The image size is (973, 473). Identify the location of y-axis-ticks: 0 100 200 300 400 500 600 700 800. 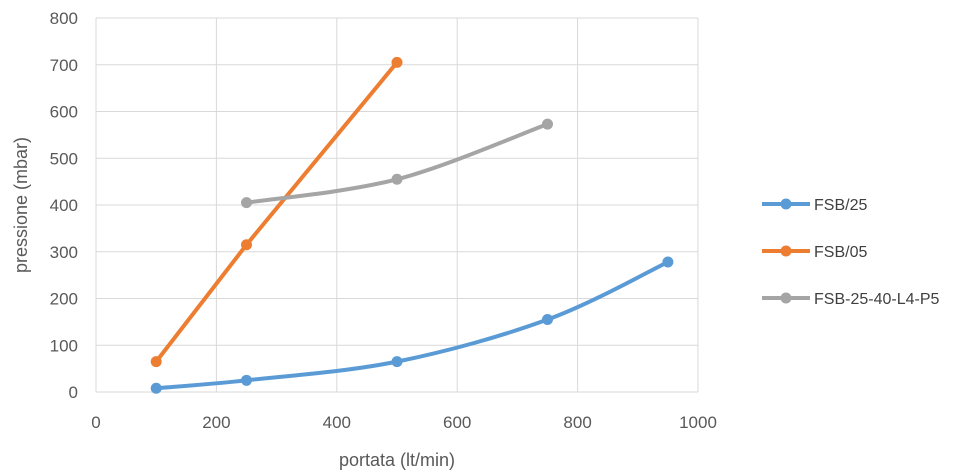
(64, 205).